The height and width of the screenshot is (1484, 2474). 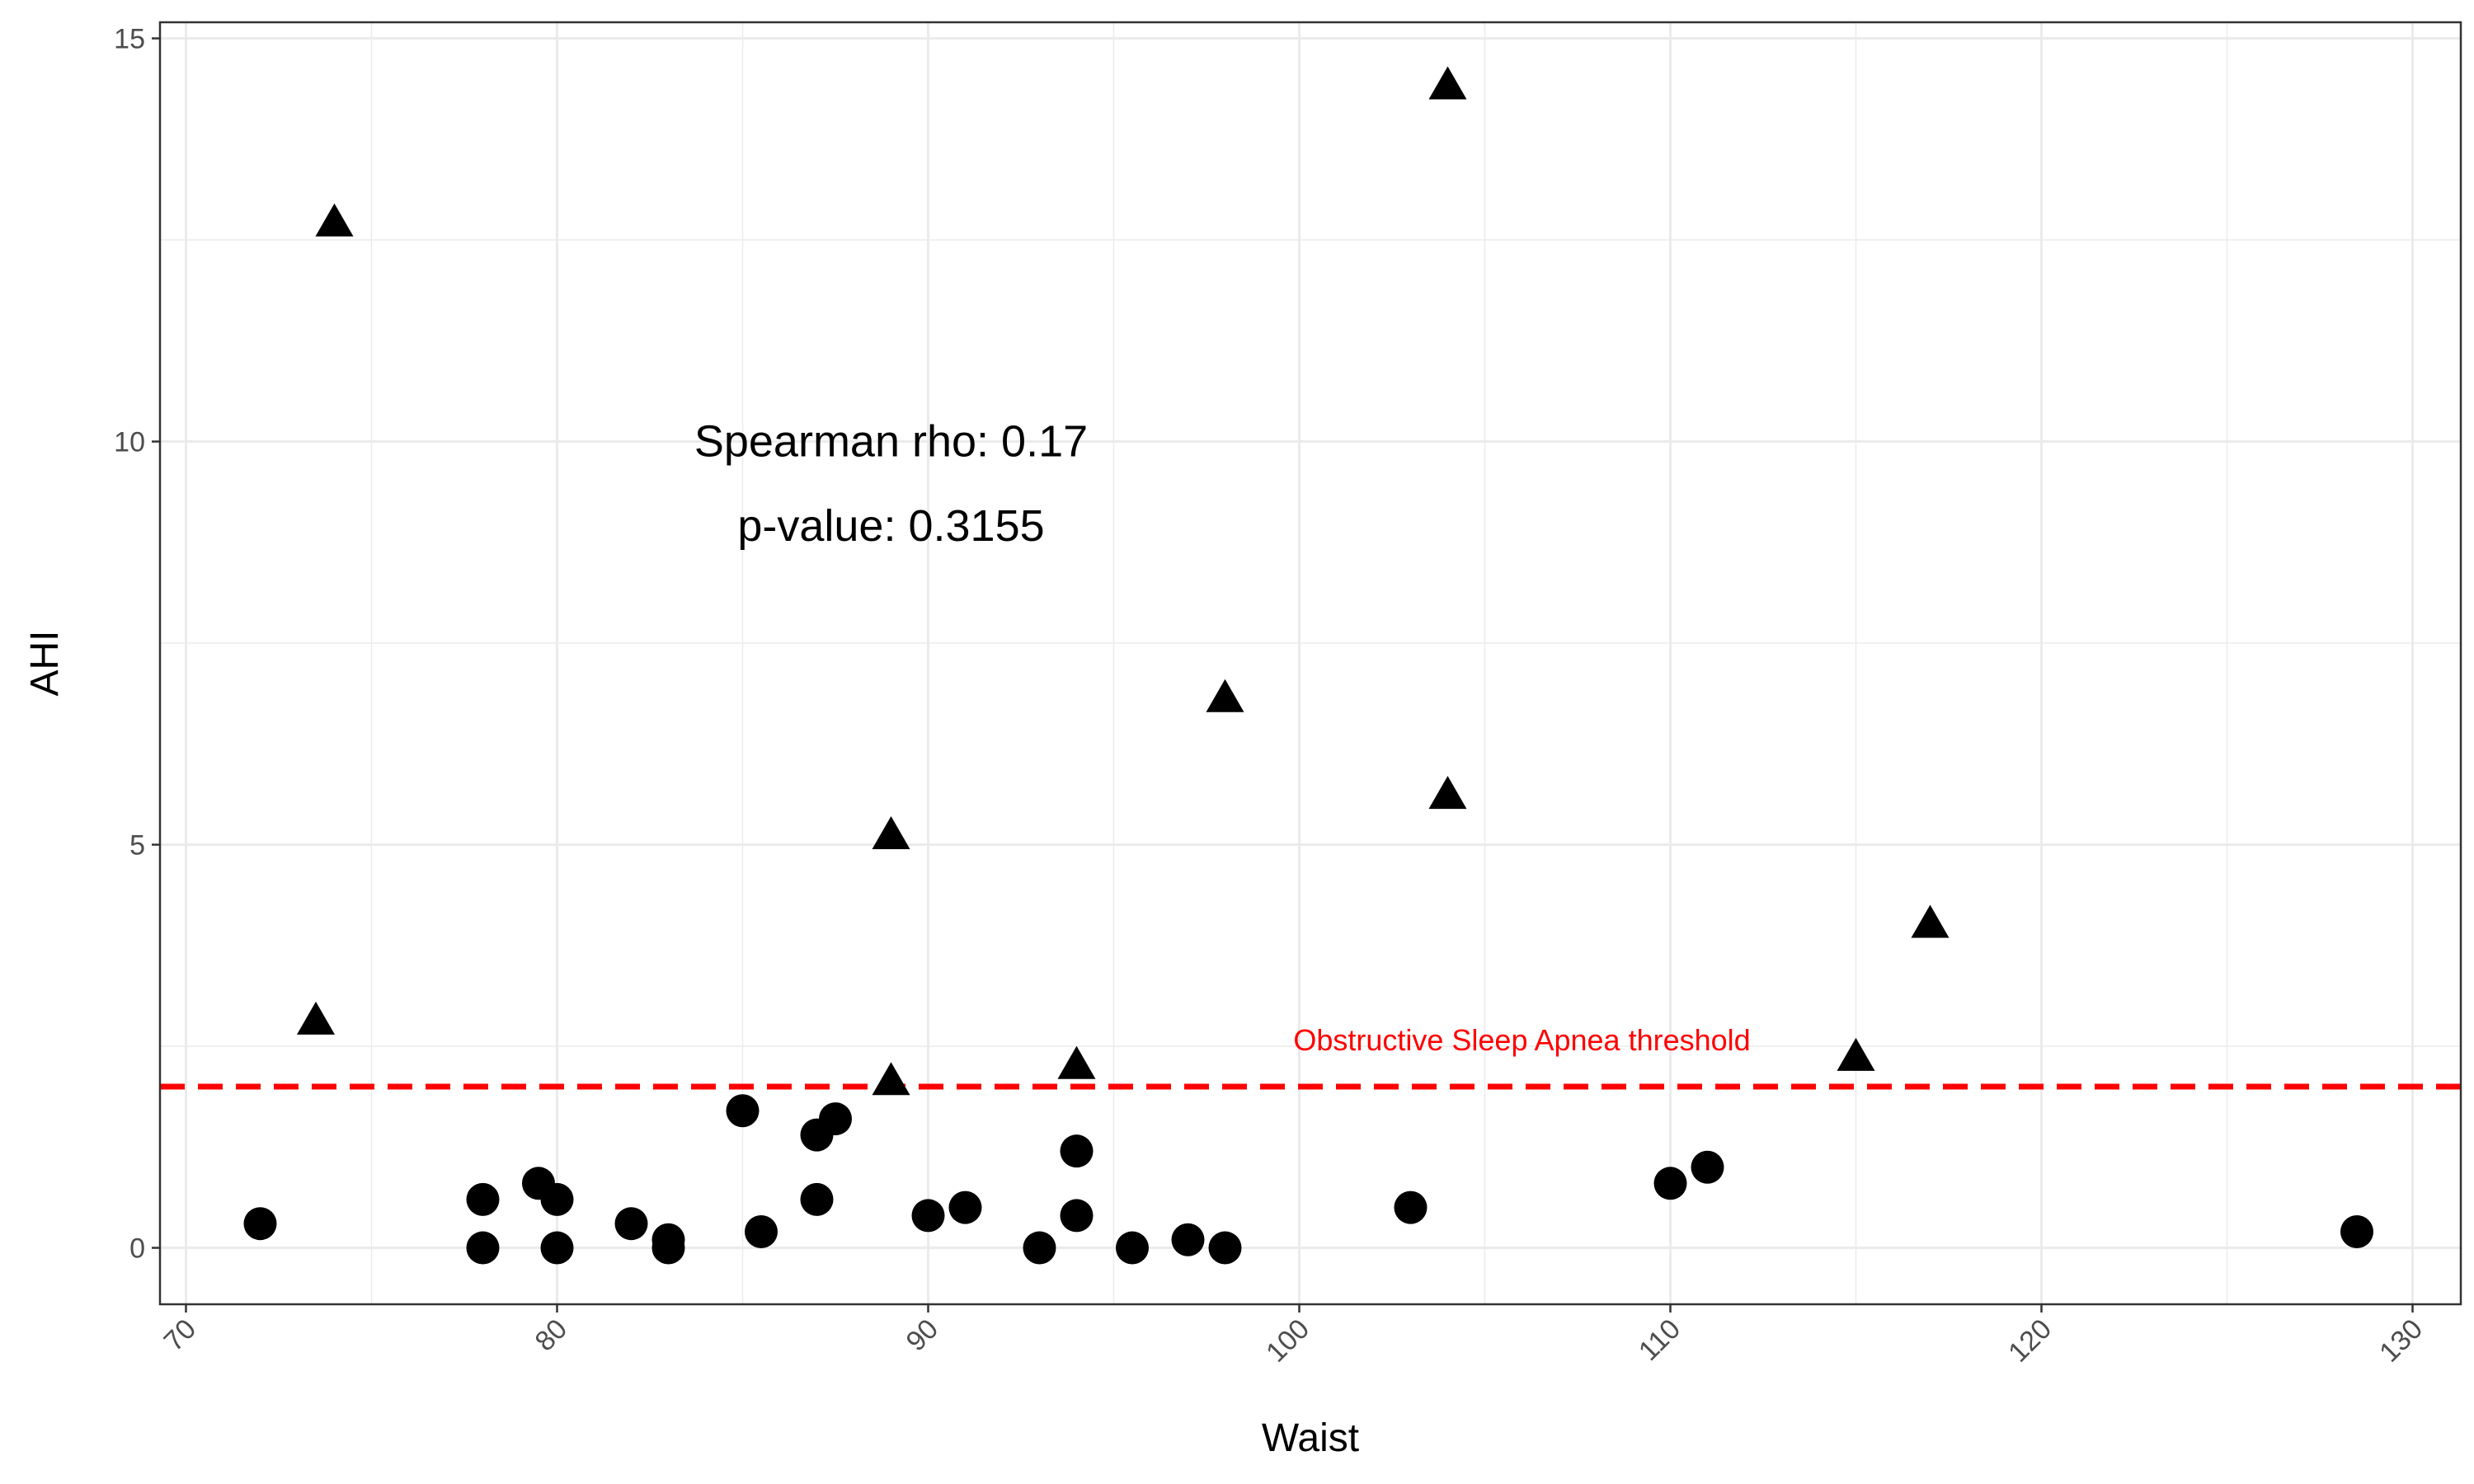 I want to click on y-tick-label: 10, so click(x=129, y=442).